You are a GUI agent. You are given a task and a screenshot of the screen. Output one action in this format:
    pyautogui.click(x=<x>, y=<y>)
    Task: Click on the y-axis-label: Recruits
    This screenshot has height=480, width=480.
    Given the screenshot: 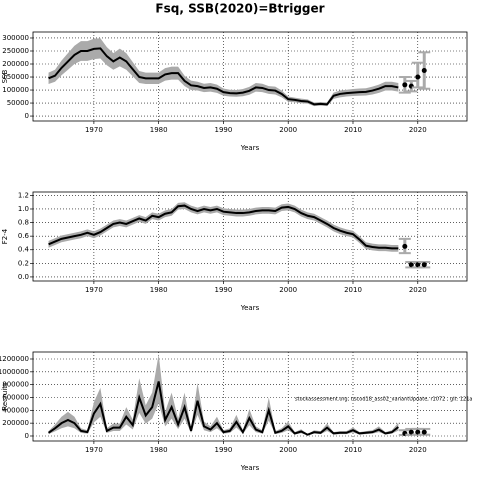 What is the action you would take?
    pyautogui.click(x=5, y=396)
    